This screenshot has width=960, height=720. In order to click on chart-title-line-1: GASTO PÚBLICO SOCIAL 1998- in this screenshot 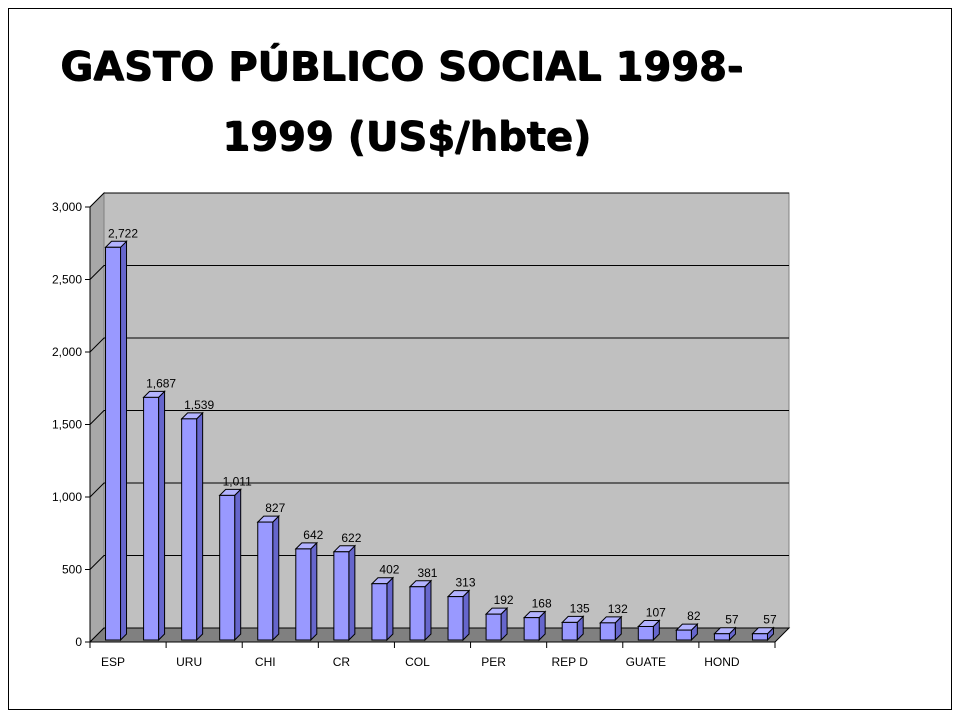, I will do `click(402, 67)`.